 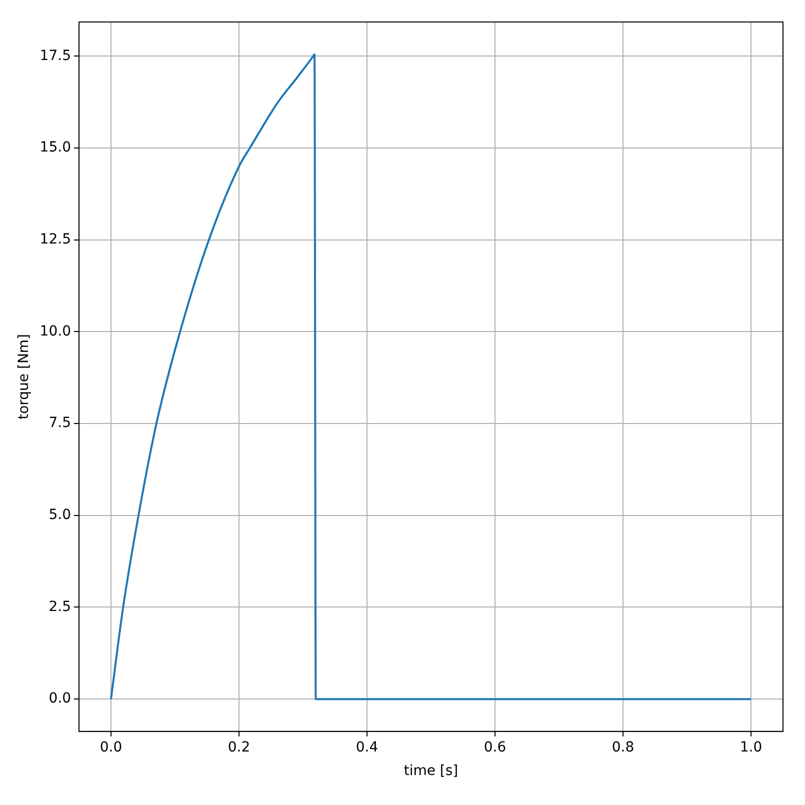 What do you see at coordinates (55, 56) in the screenshot?
I see `y-tick-label: 17.5` at bounding box center [55, 56].